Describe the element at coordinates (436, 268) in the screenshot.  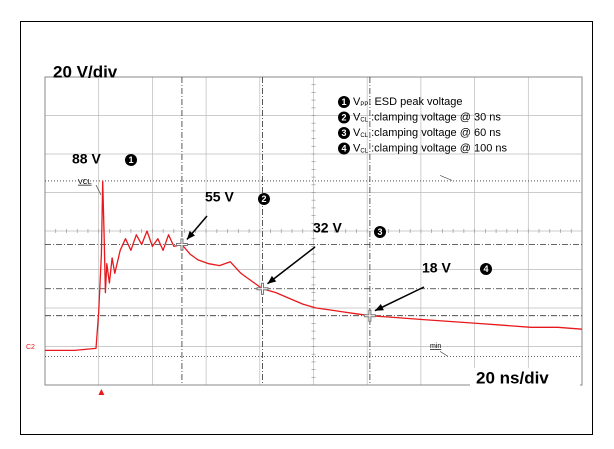
I see `annotation-label: 18 V` at that location.